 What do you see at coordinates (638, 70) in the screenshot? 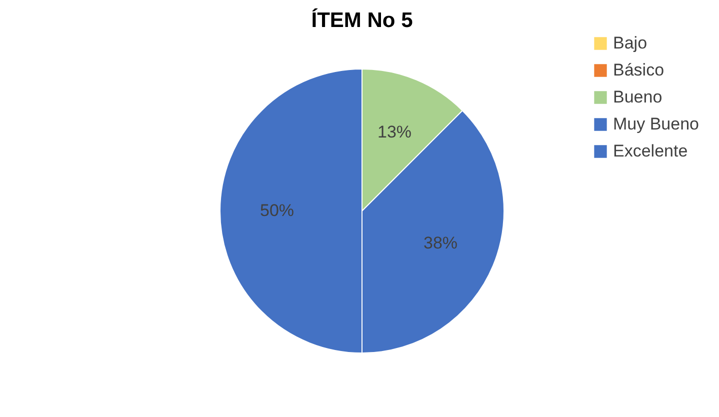
I see `legend-label: Básico` at bounding box center [638, 70].